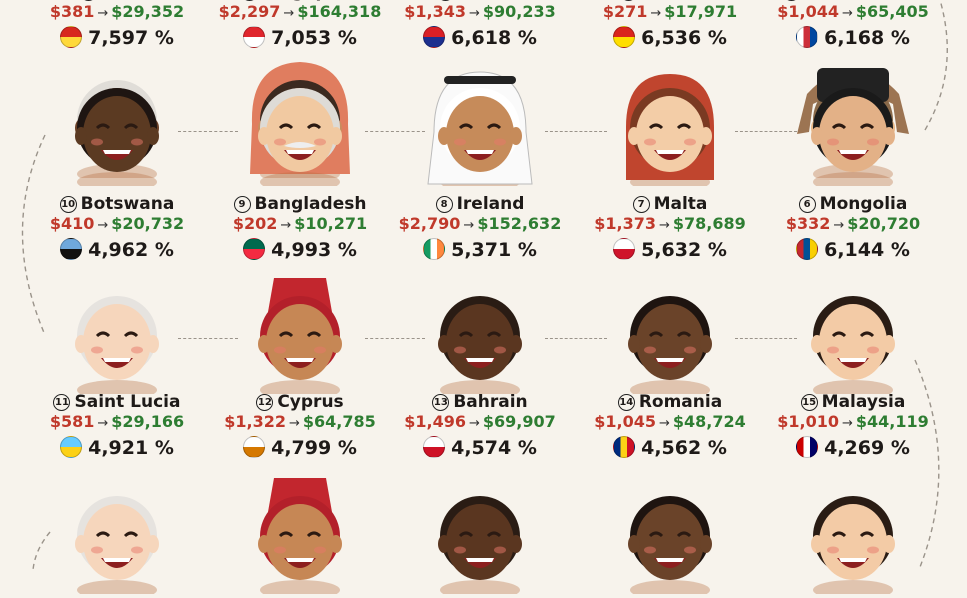  I want to click on growth-percent: 7,053 %, so click(314, 38).